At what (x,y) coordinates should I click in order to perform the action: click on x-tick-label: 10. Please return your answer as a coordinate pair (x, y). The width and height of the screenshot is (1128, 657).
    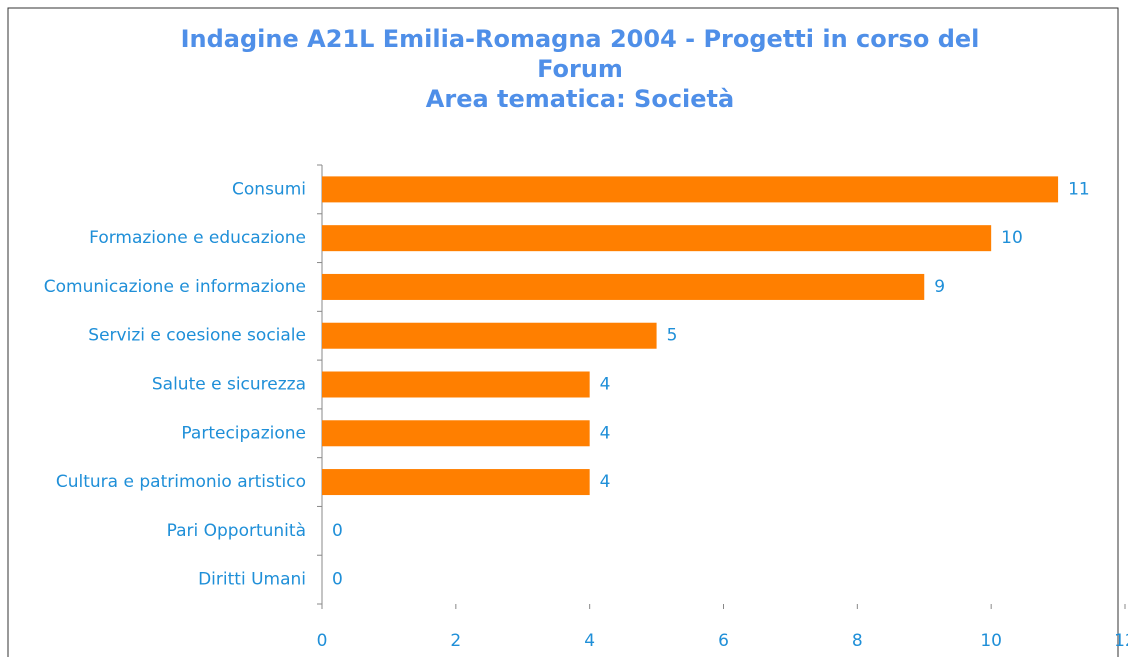
    Looking at the image, I should click on (991, 641).